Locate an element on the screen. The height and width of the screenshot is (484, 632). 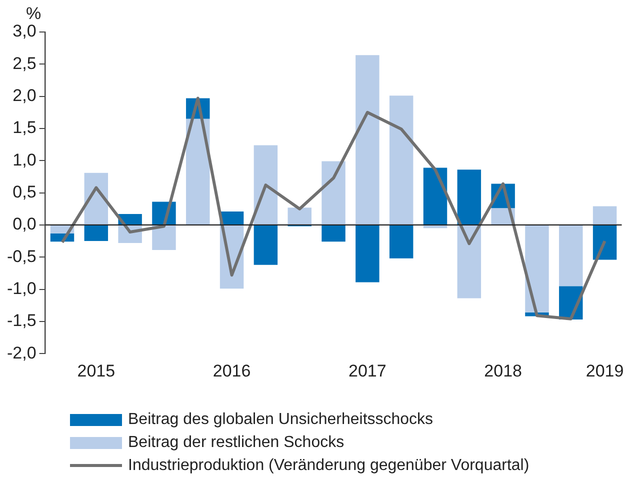
y-tick-label: 3,0 is located at coordinates (24, 31).